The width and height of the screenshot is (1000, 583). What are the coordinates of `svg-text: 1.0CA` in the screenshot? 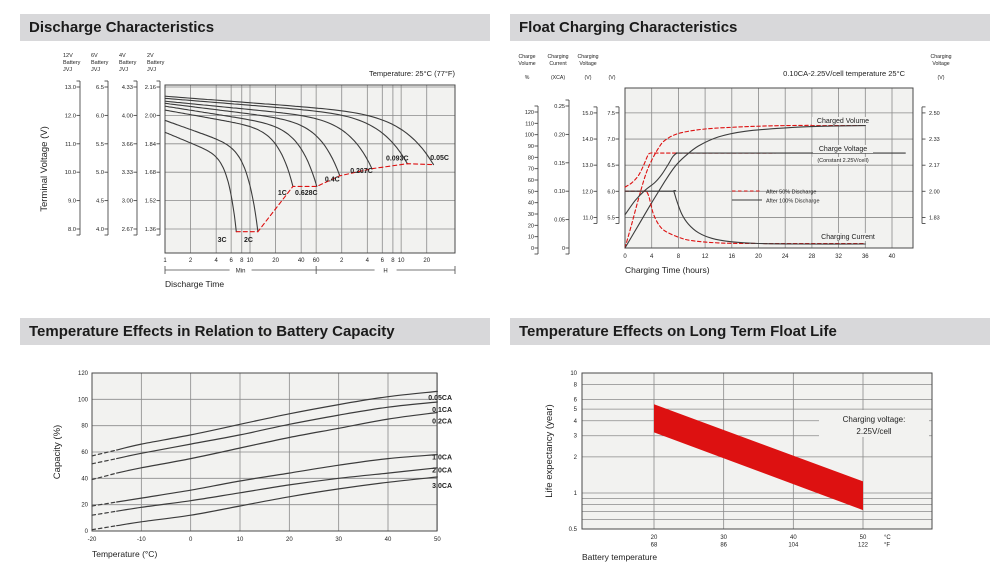 It's located at (442, 457).